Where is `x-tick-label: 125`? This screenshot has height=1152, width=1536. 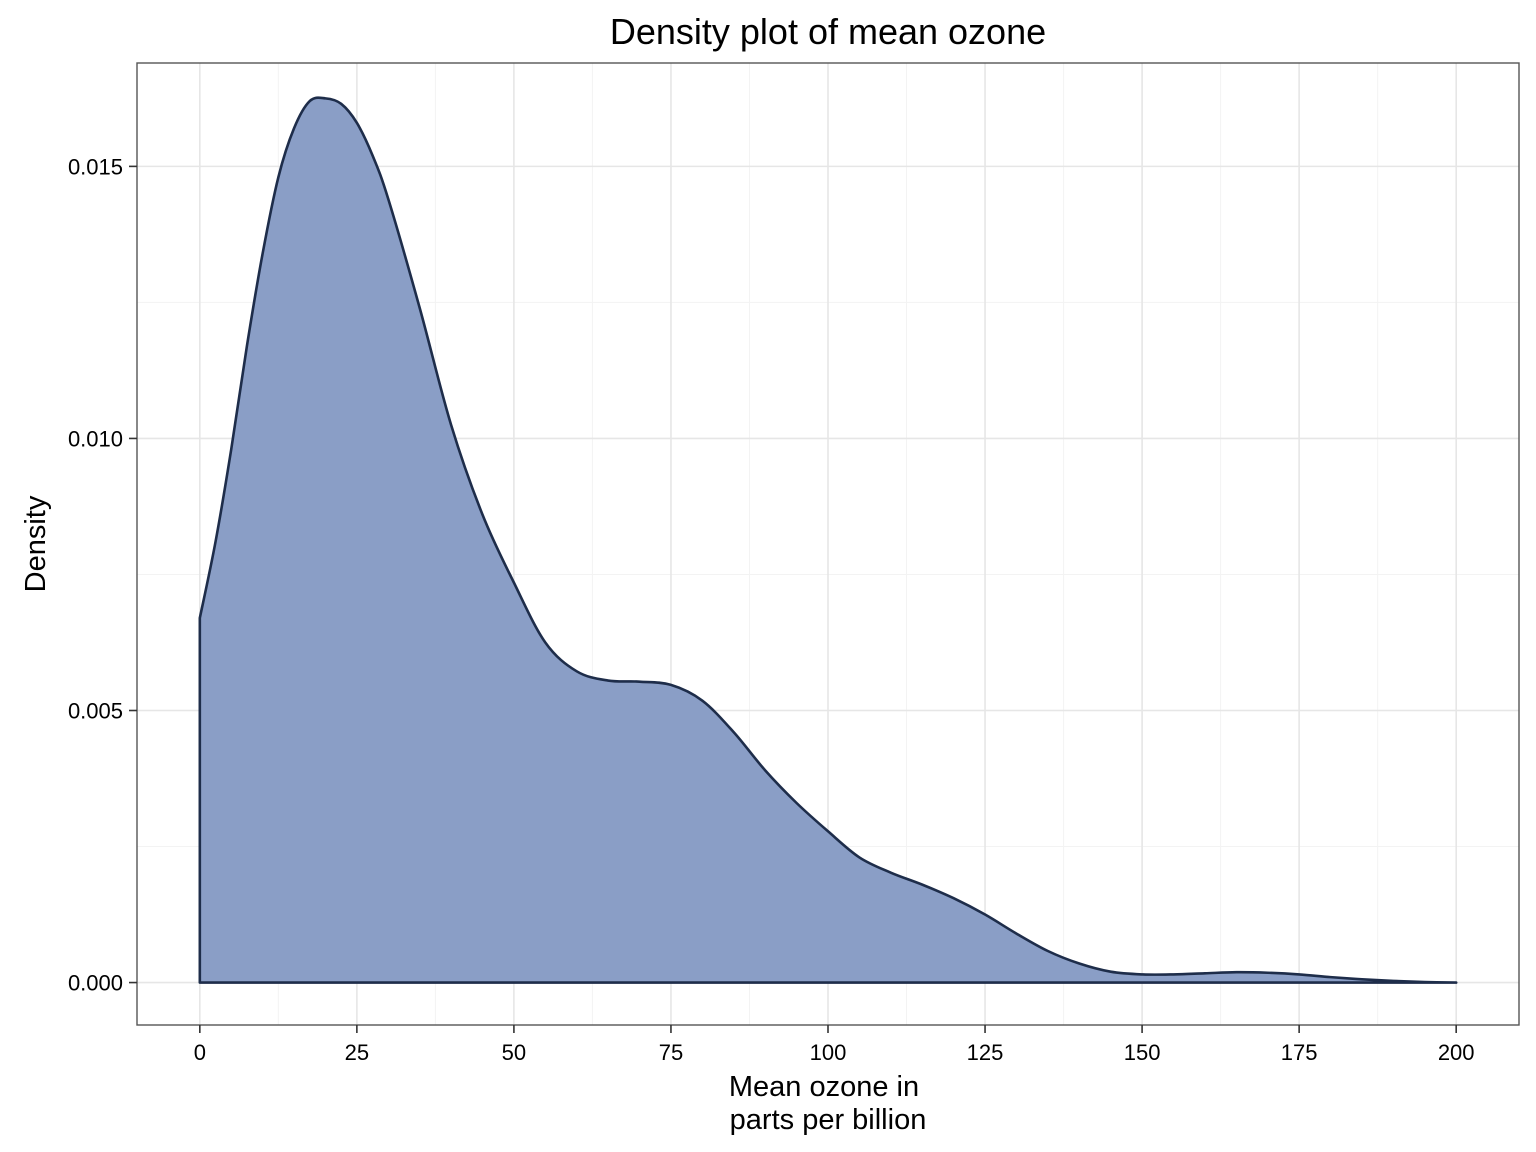 x-tick-label: 125 is located at coordinates (985, 1052).